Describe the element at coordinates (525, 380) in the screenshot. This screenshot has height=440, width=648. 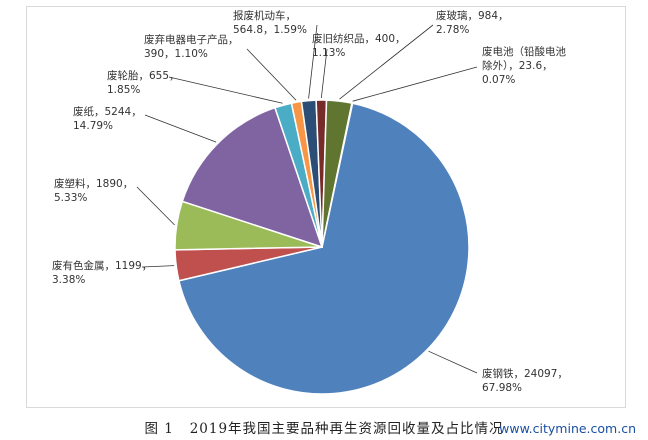
I see `slice-label-1: 废钢铁，24097， 67.98%` at that location.